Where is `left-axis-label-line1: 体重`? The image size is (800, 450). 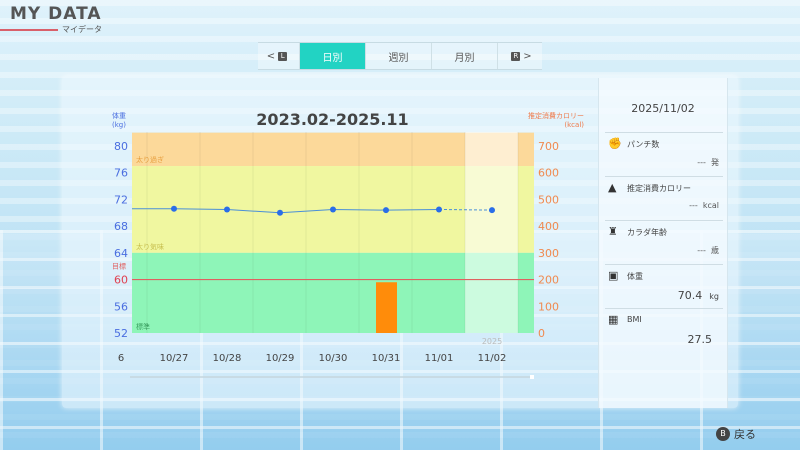
left-axis-label-line1: 体重 is located at coordinates (119, 116).